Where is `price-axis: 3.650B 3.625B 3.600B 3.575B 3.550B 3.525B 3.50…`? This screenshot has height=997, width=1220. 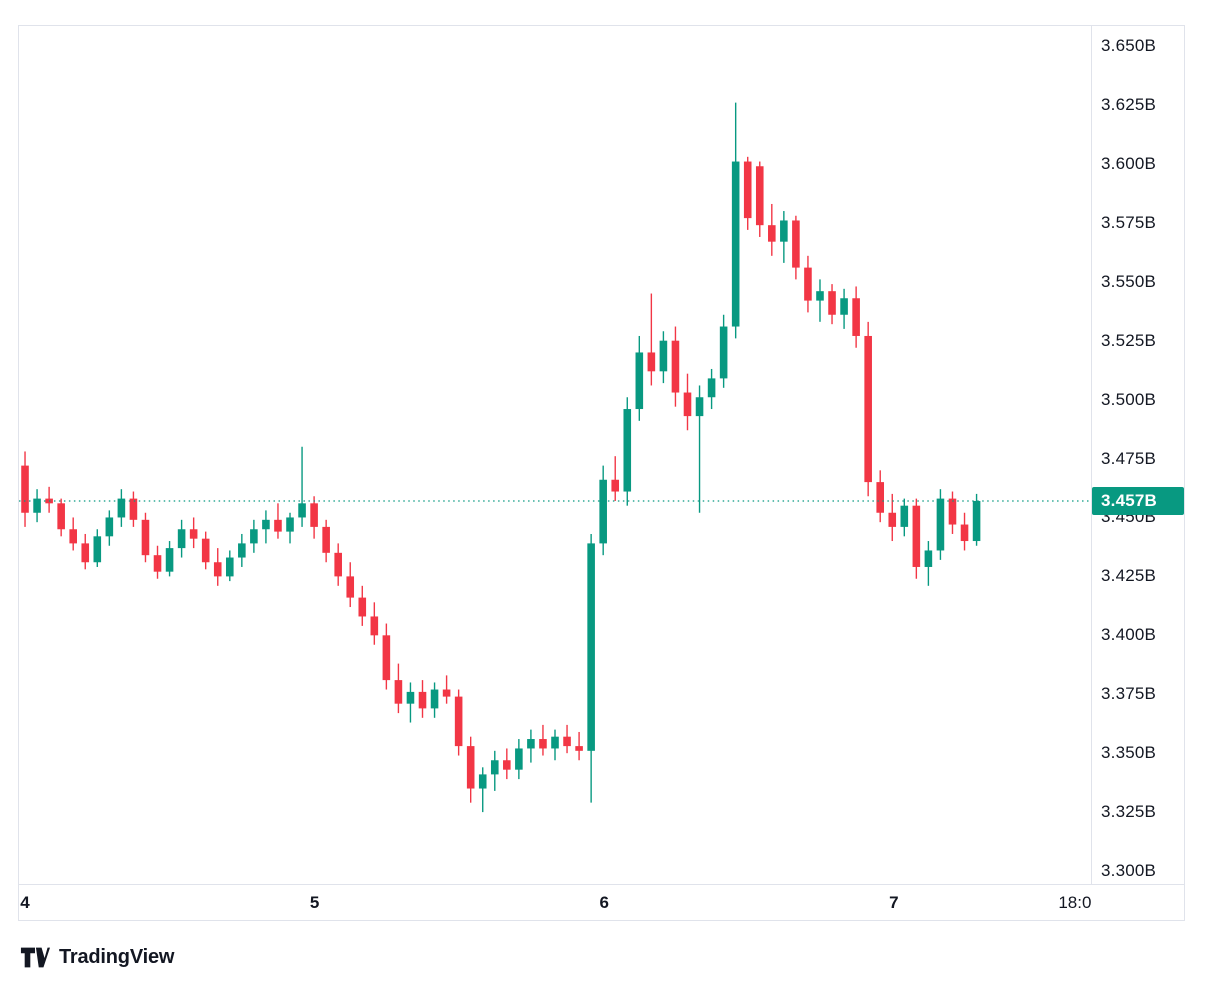
price-axis: 3.650B 3.625B 3.600B 3.575B 3.550B 3.525B 3.50… is located at coordinates (1138, 455).